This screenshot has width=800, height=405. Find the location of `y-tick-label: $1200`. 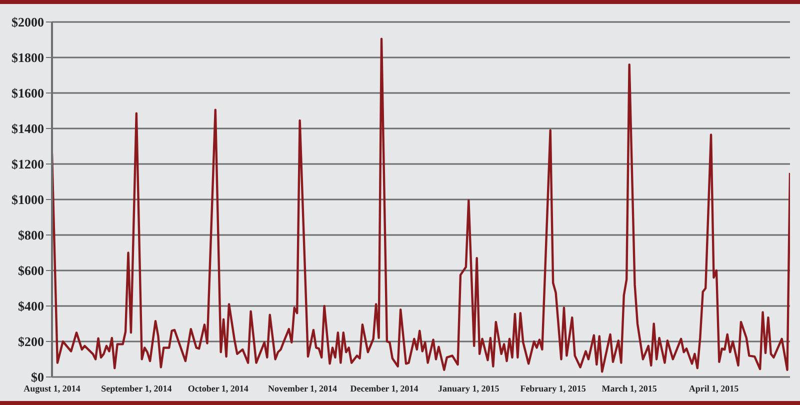

y-tick-label: $1200 is located at coordinates (28, 164).